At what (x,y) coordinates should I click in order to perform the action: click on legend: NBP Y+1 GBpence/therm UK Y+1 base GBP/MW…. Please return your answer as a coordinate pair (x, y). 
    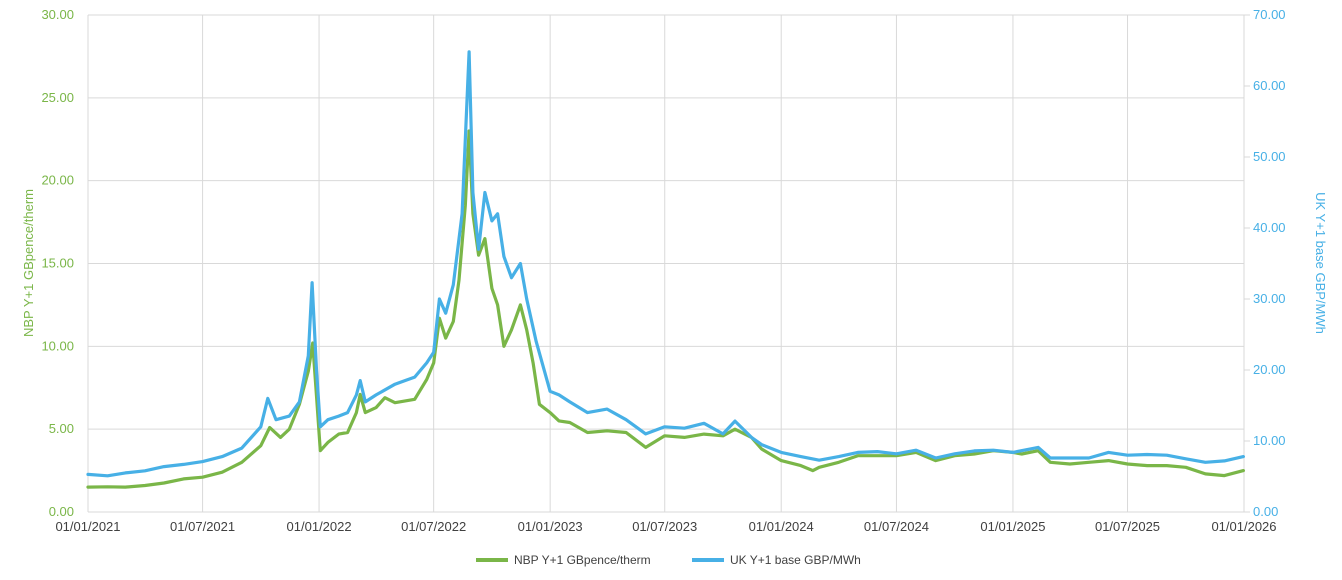
    Looking at the image, I should click on (668, 560).